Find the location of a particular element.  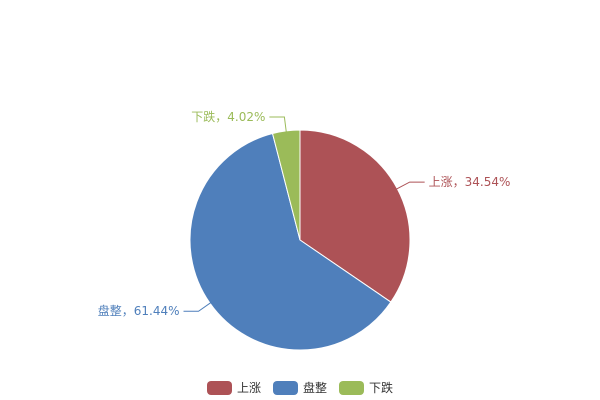

legend-item-1: 盘整 is located at coordinates (299, 387).